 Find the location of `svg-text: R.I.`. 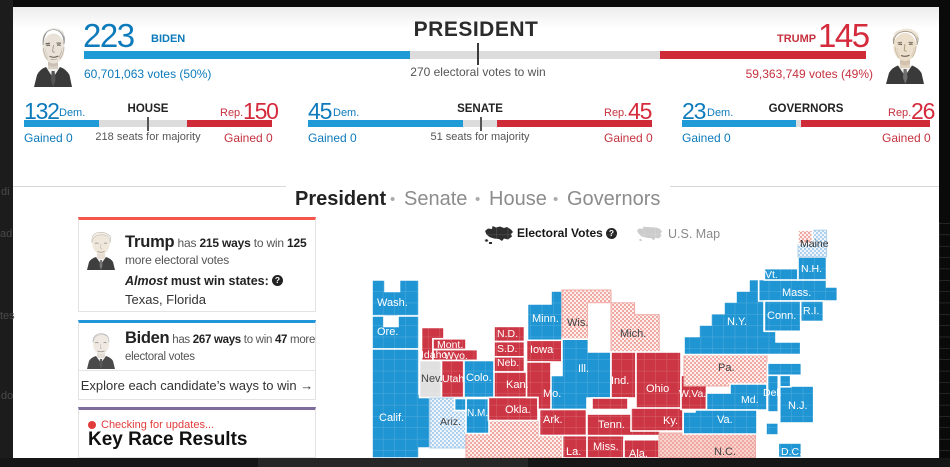

svg-text: R.I. is located at coordinates (811, 311).